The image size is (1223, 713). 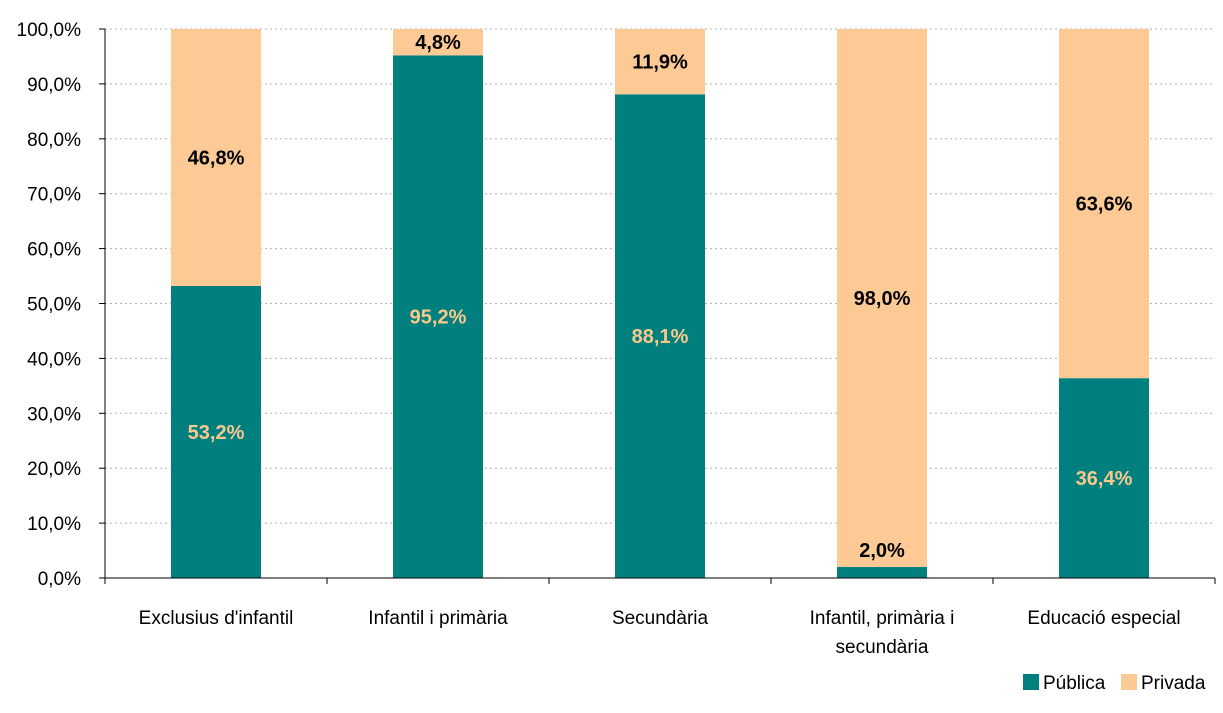 I want to click on y-tick-label: 40,0%, so click(x=54, y=359).